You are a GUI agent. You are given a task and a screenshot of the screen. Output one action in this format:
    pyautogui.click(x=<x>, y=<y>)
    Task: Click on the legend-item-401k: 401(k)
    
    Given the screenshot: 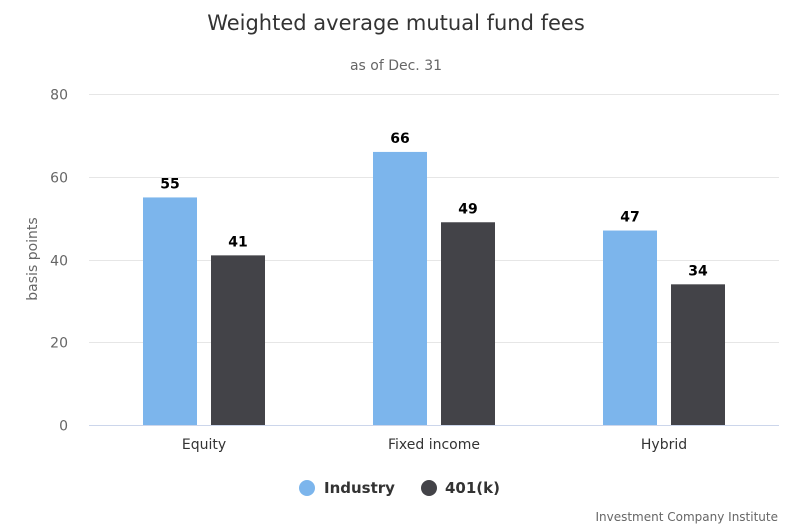 What is the action you would take?
    pyautogui.click(x=460, y=488)
    